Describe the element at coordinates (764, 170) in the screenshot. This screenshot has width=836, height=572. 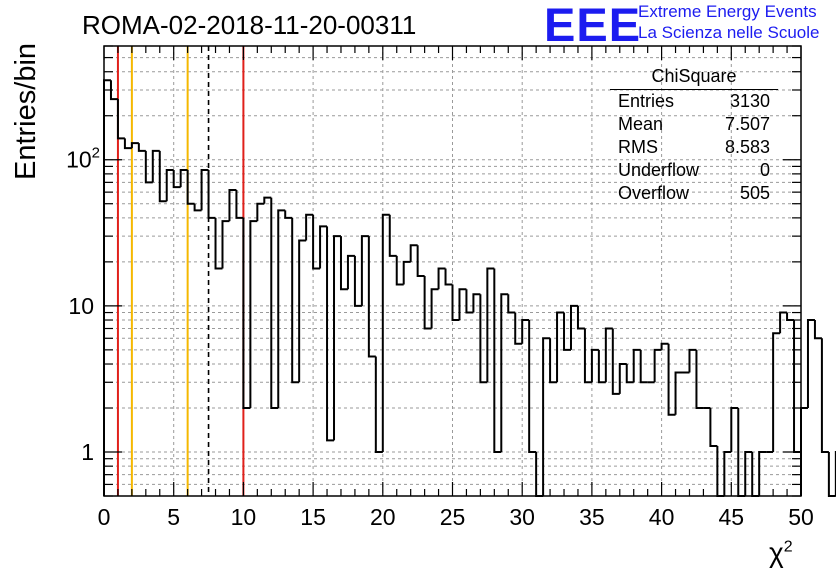
I see `stats-value: 0` at that location.